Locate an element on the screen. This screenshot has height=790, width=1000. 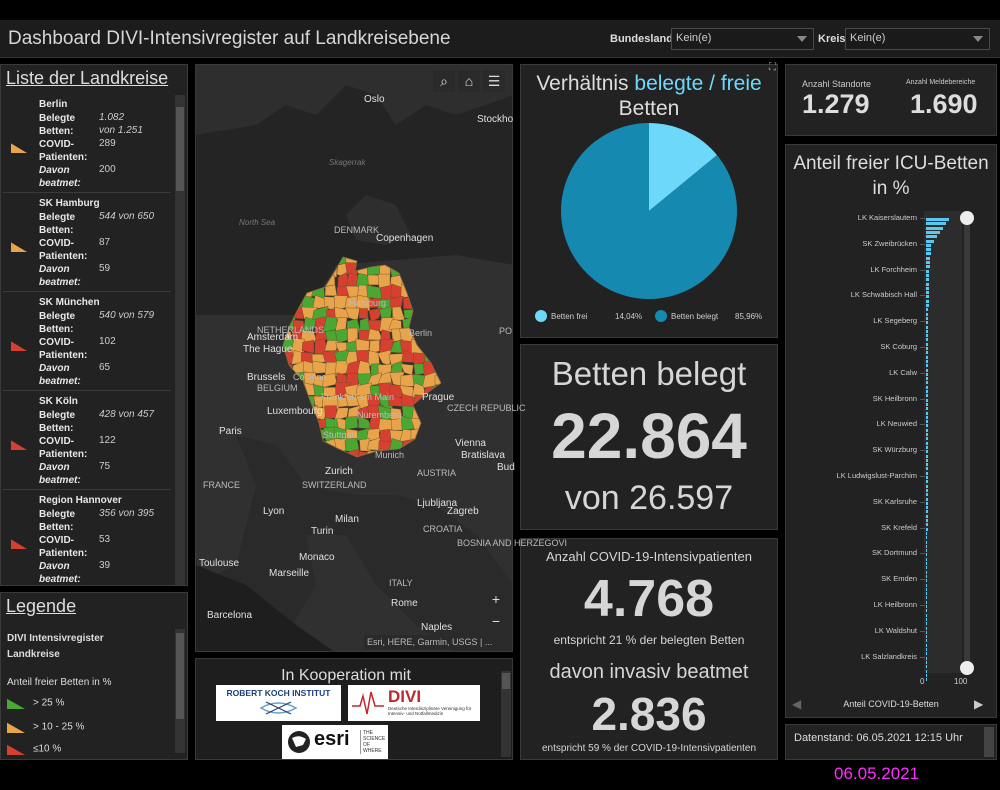
zoom-in-button: + is located at coordinates (496, 599).